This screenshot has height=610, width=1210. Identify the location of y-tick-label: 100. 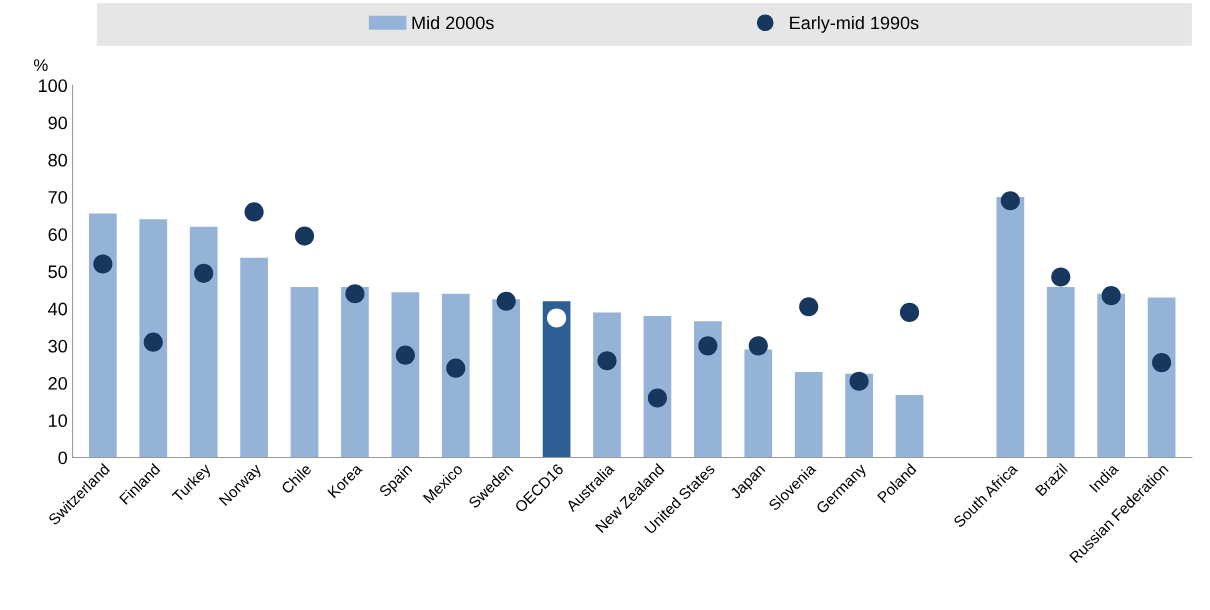
(53, 86).